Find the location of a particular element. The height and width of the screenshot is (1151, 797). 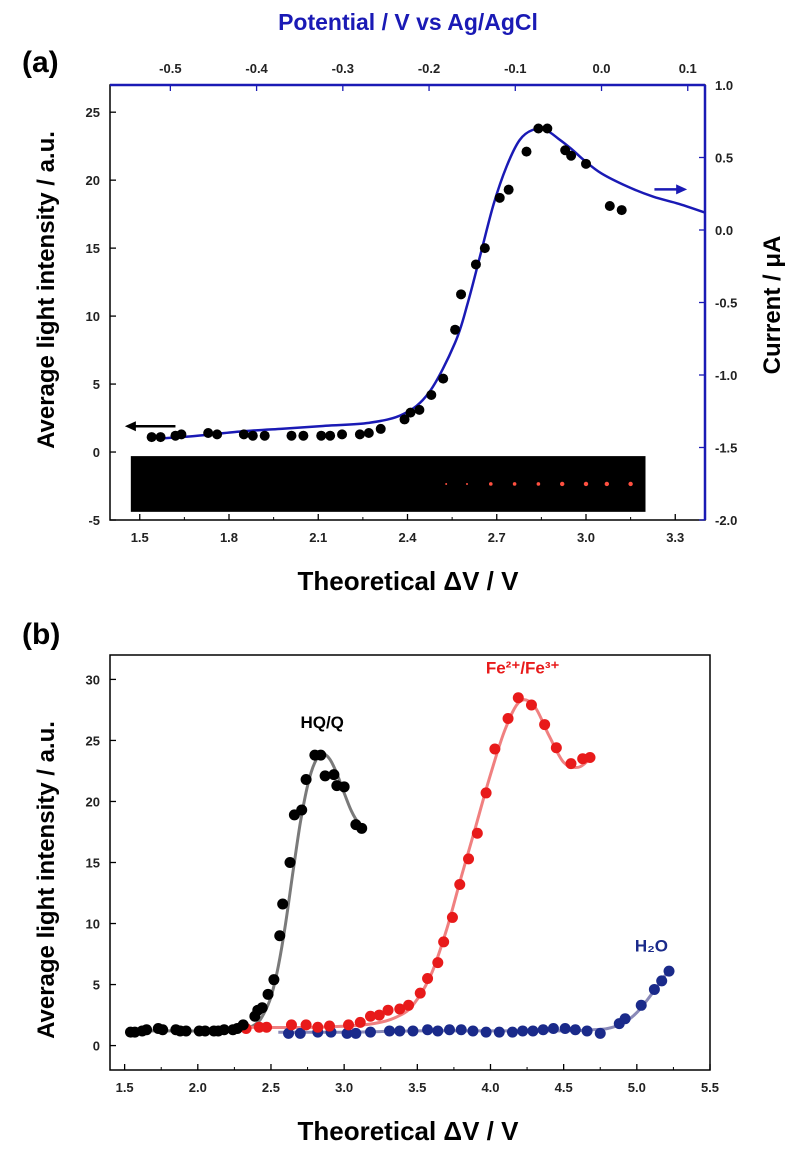

top-tick-label: -0.4 is located at coordinates (256, 68).